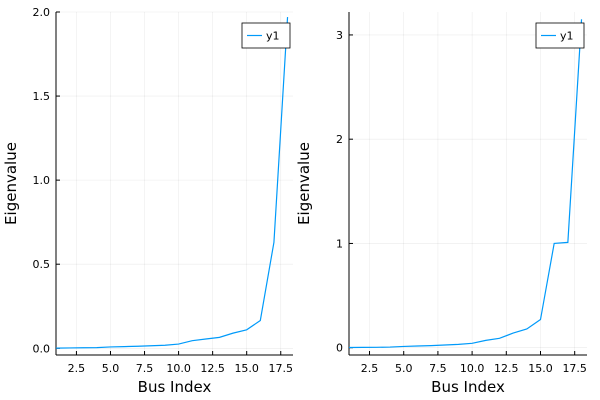  I want to click on y-tick-label: 3, so click(339, 35).